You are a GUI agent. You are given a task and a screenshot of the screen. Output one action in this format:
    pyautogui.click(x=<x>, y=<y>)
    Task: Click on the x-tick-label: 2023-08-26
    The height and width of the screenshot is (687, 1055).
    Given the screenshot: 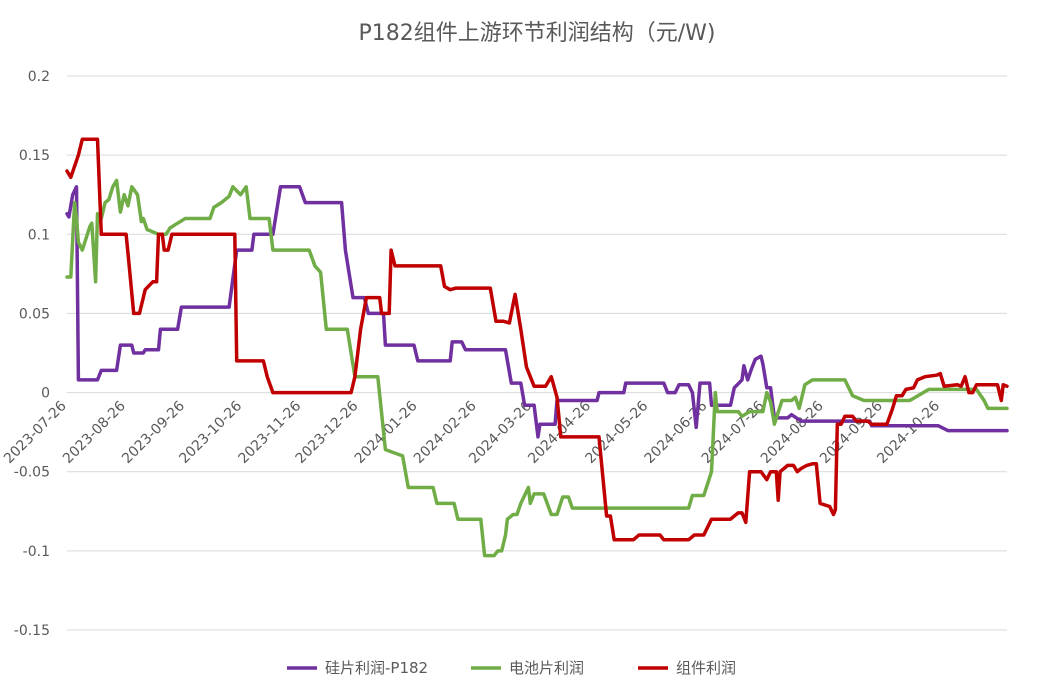 What is the action you would take?
    pyautogui.click(x=94, y=432)
    